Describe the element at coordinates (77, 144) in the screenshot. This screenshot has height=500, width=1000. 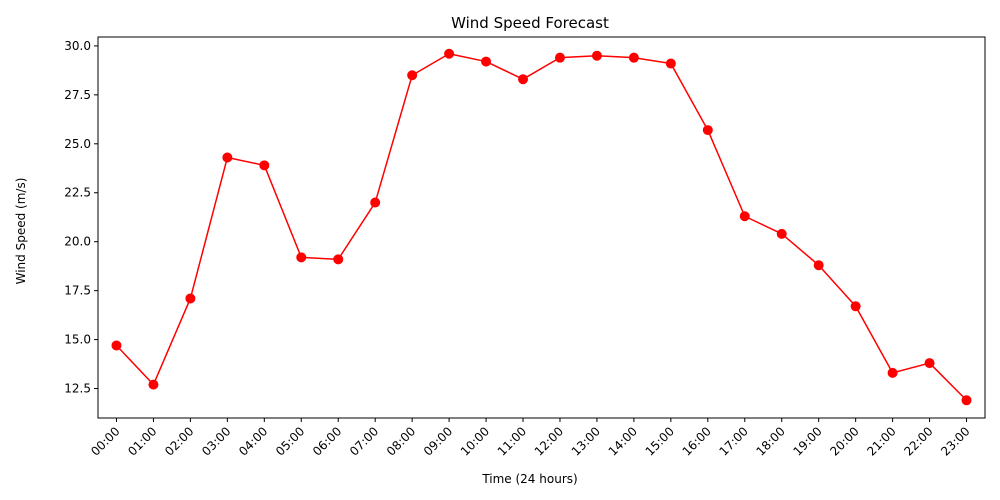
I see `y-tick-label: 25.0` at that location.